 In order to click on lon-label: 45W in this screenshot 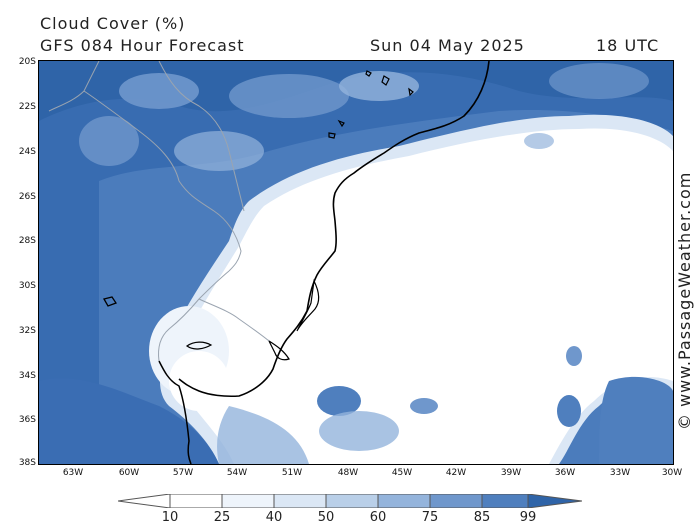, I will do `click(402, 473)`.